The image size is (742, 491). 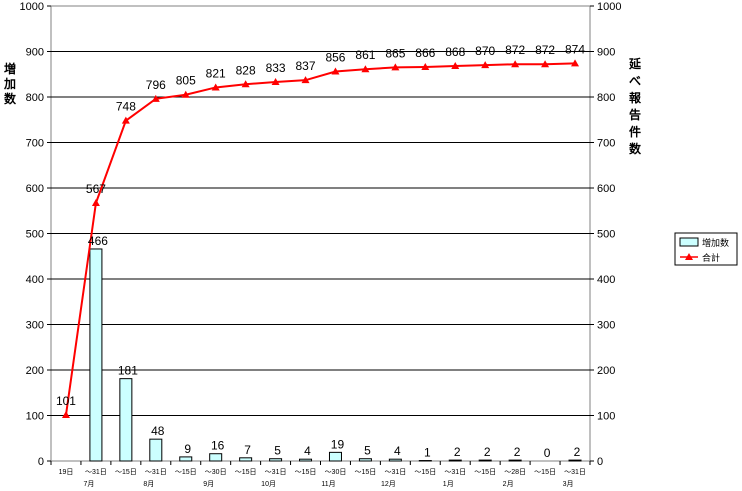 I want to click on y-axis-title-right: 延べ報告件数, so click(x=635, y=106).